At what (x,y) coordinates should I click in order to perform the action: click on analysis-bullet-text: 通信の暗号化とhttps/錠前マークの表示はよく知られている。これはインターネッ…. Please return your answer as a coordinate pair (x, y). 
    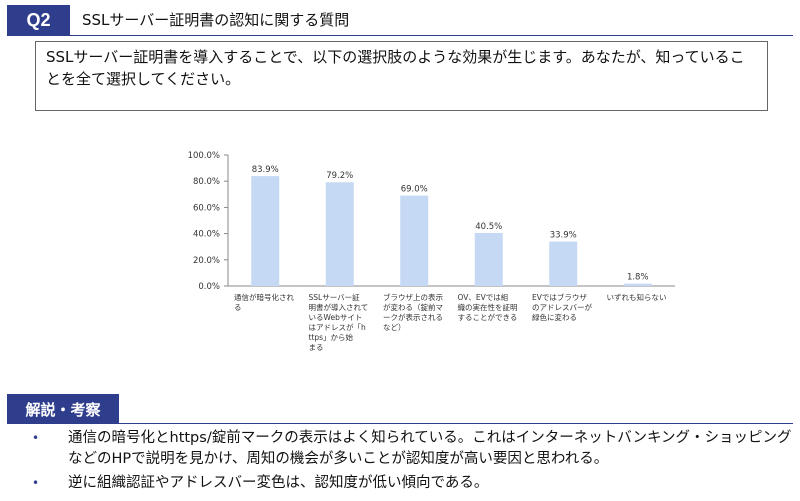
    Looking at the image, I should click on (430, 448).